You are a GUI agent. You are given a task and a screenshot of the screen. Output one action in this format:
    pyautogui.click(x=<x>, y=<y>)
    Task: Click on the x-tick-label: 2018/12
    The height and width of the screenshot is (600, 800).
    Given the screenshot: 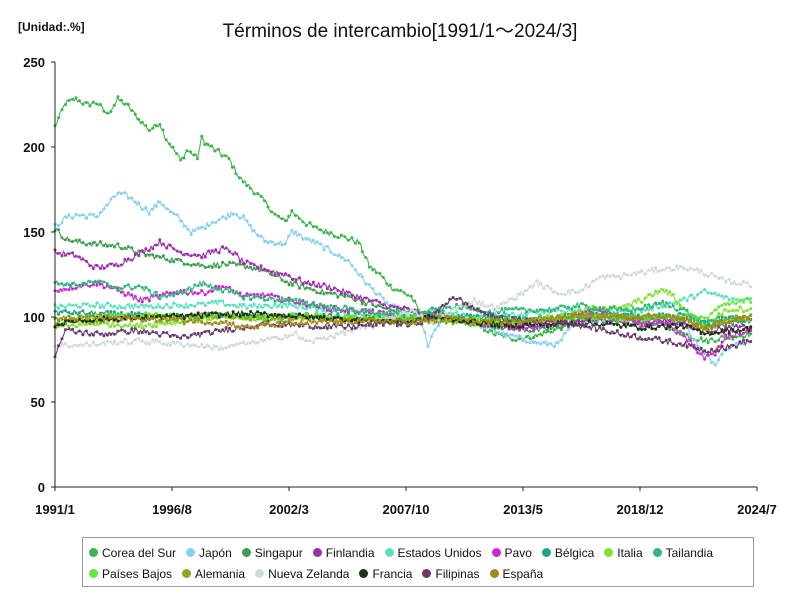 What is the action you would take?
    pyautogui.click(x=640, y=509)
    